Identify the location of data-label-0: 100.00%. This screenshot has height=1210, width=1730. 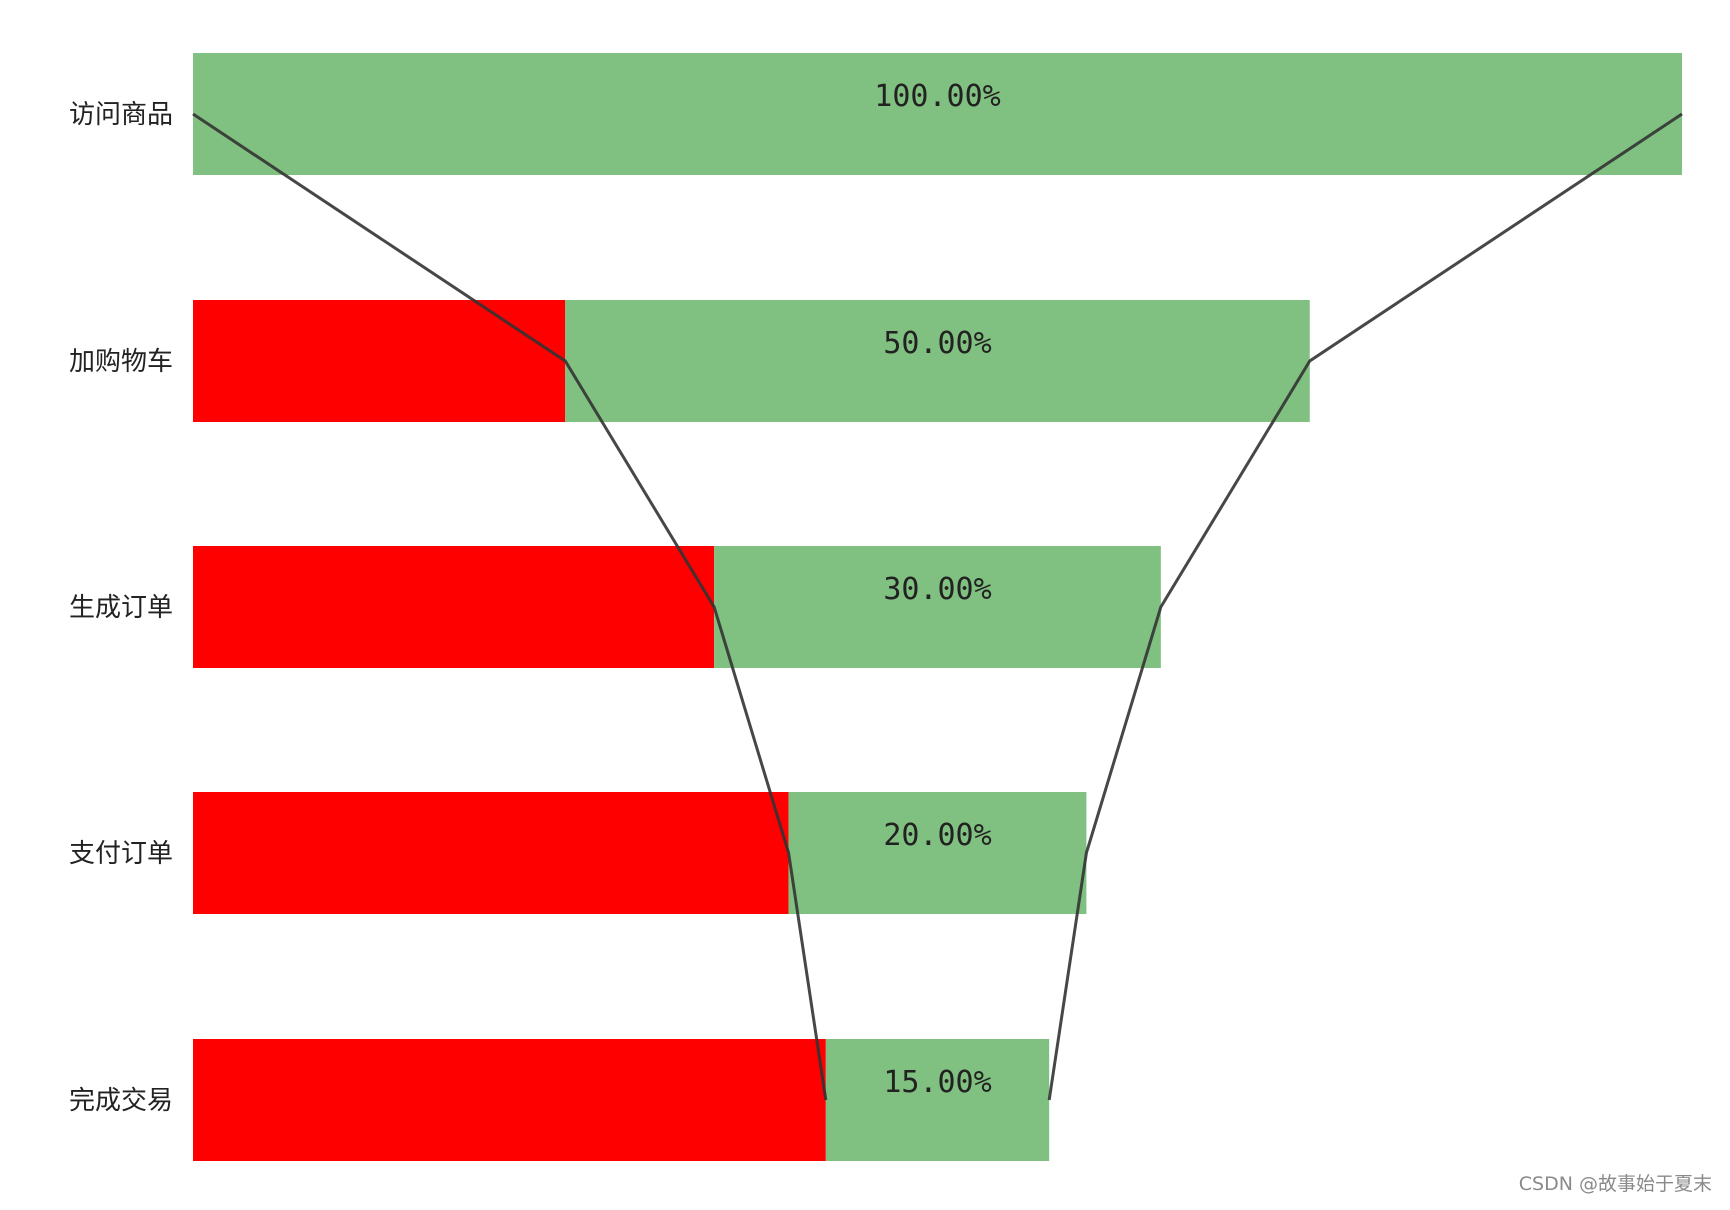
(937, 96).